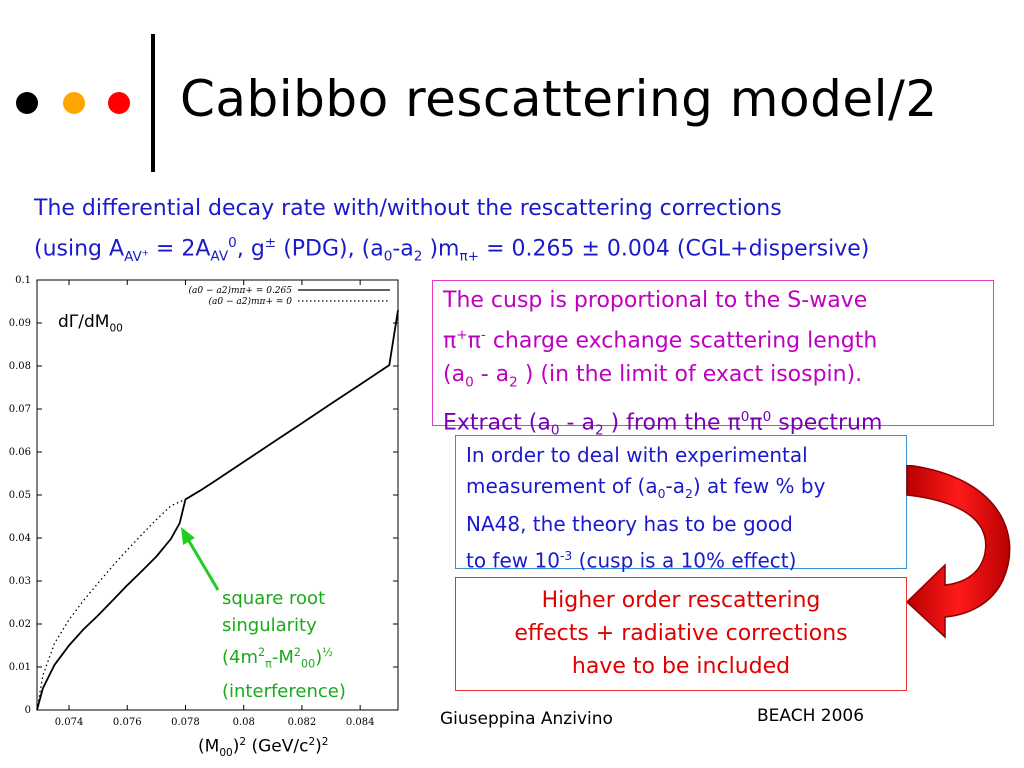 The width and height of the screenshot is (1024, 768). Describe the element at coordinates (20, 366) in the screenshot. I see `y-tick-label: 0.08` at that location.